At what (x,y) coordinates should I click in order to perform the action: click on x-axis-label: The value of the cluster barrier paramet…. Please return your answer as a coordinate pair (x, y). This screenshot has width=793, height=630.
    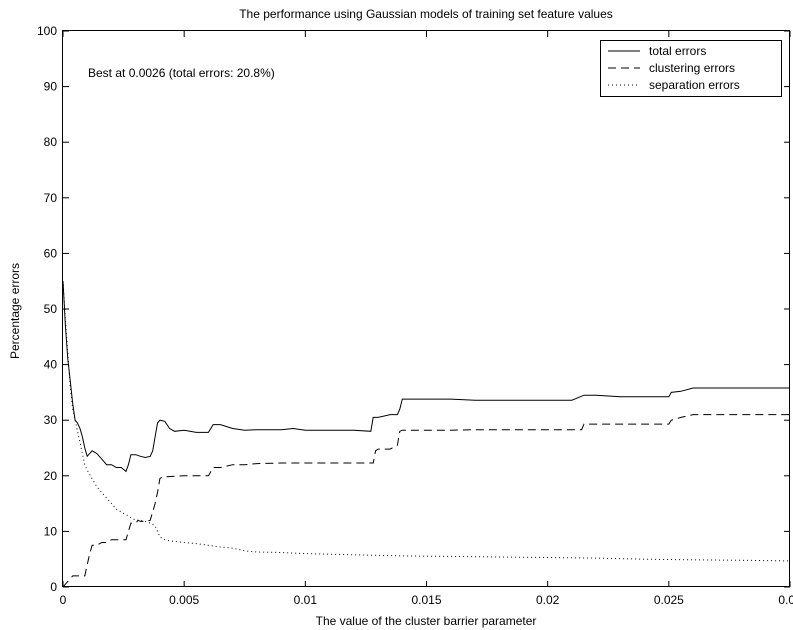
    Looking at the image, I should click on (426, 621).